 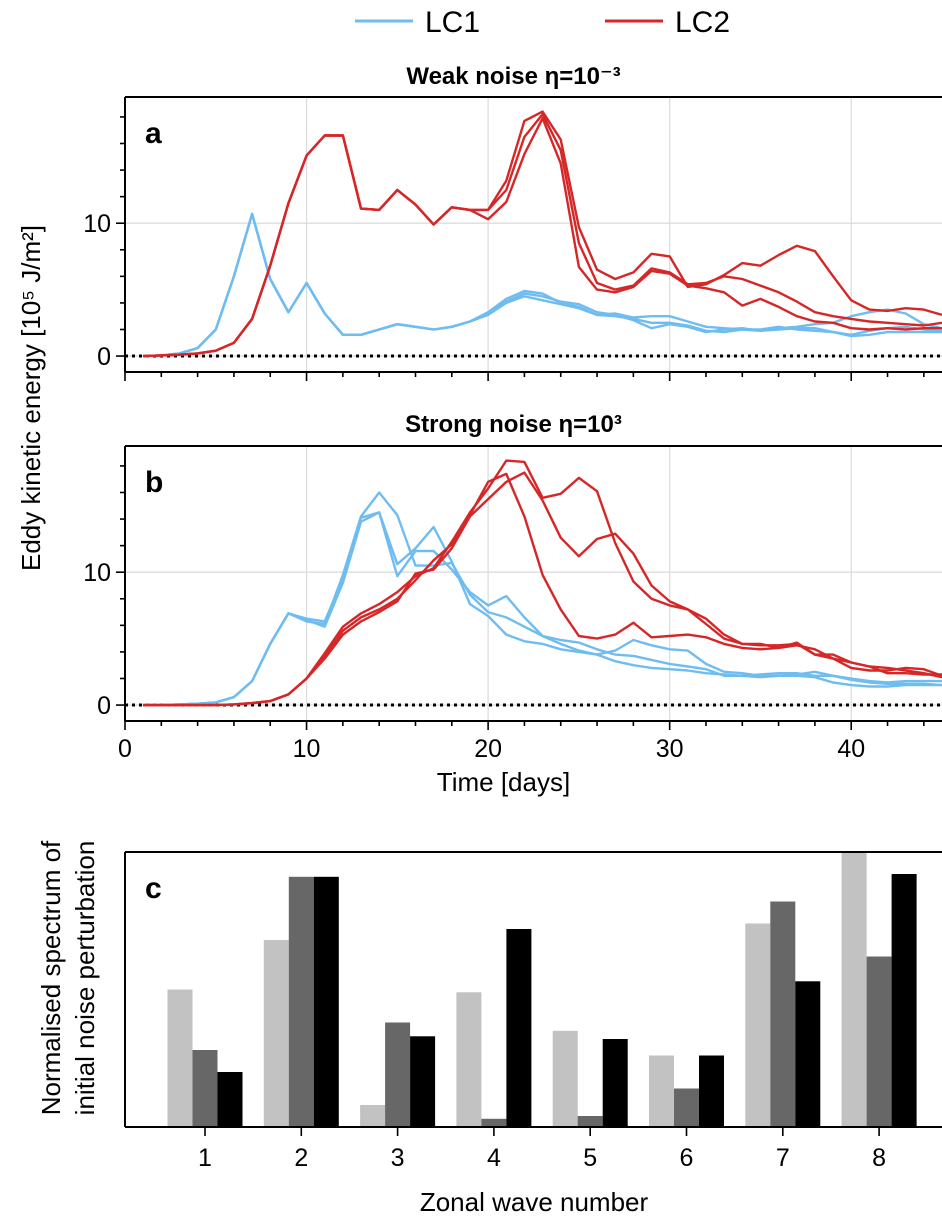 What do you see at coordinates (85, 978) in the screenshot?
I see `y-axis-label-line: initial noise perturbation` at bounding box center [85, 978].